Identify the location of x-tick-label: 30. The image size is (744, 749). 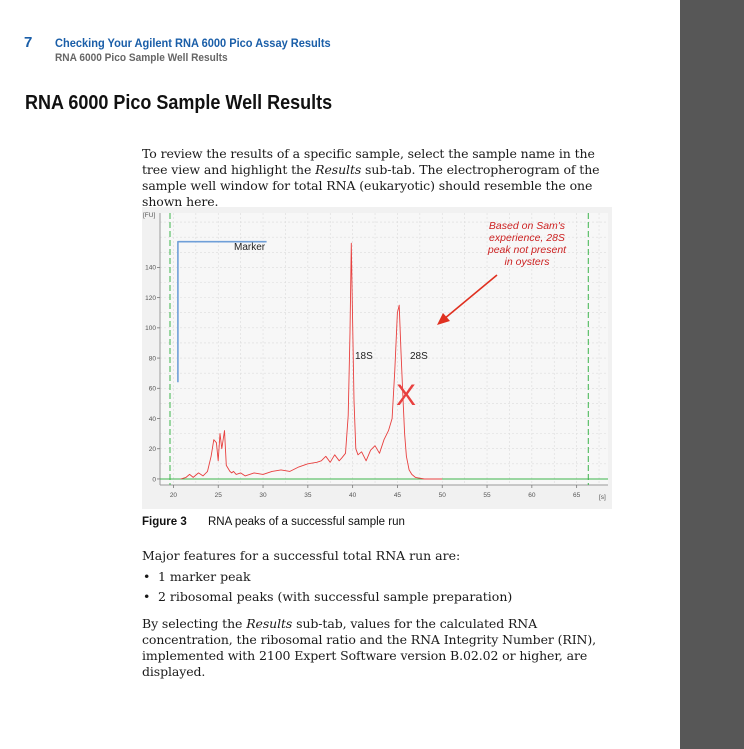
(263, 495).